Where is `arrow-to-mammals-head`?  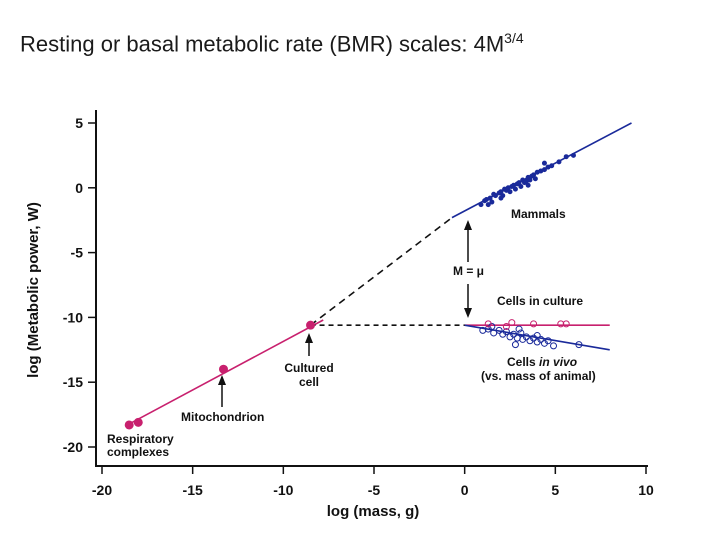 arrow-to-mammals-head is located at coordinates (468, 225).